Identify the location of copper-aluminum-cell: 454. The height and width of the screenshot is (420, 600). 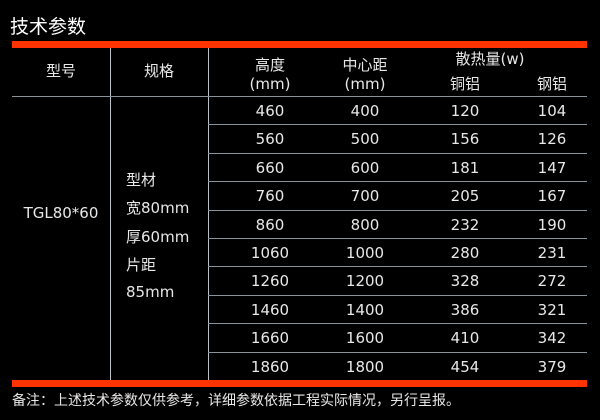
(465, 366).